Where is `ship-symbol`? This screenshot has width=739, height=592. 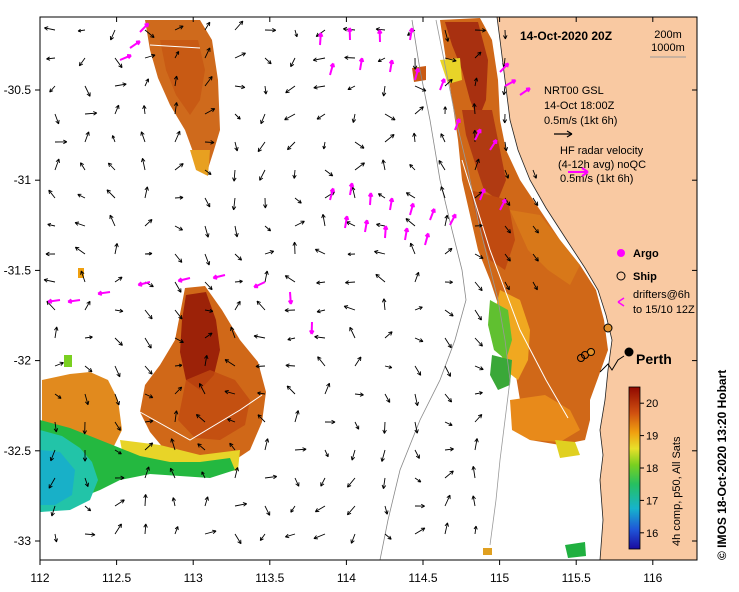 ship-symbol is located at coordinates (621, 276).